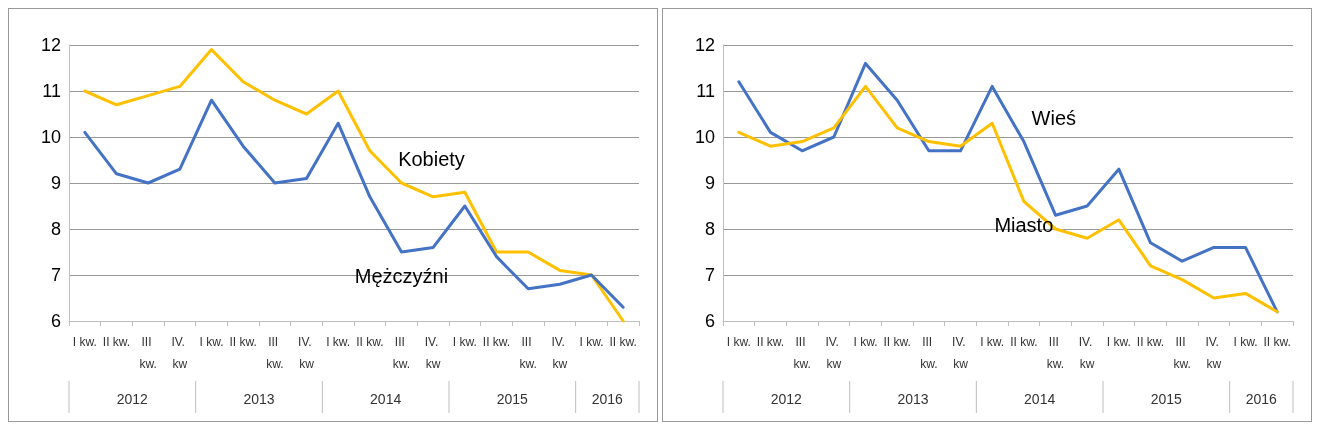 The width and height of the screenshot is (1322, 430). I want to click on series-label: Wieś, so click(1054, 117).